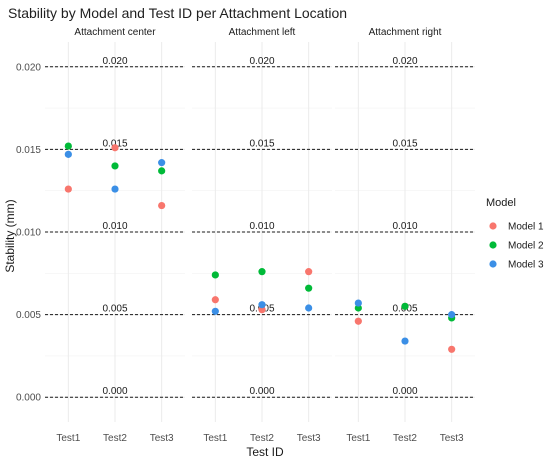 This screenshot has height=462, width=550. What do you see at coordinates (515, 234) in the screenshot?
I see `legend: Model Model 1 Model 2 Model 3` at bounding box center [515, 234].